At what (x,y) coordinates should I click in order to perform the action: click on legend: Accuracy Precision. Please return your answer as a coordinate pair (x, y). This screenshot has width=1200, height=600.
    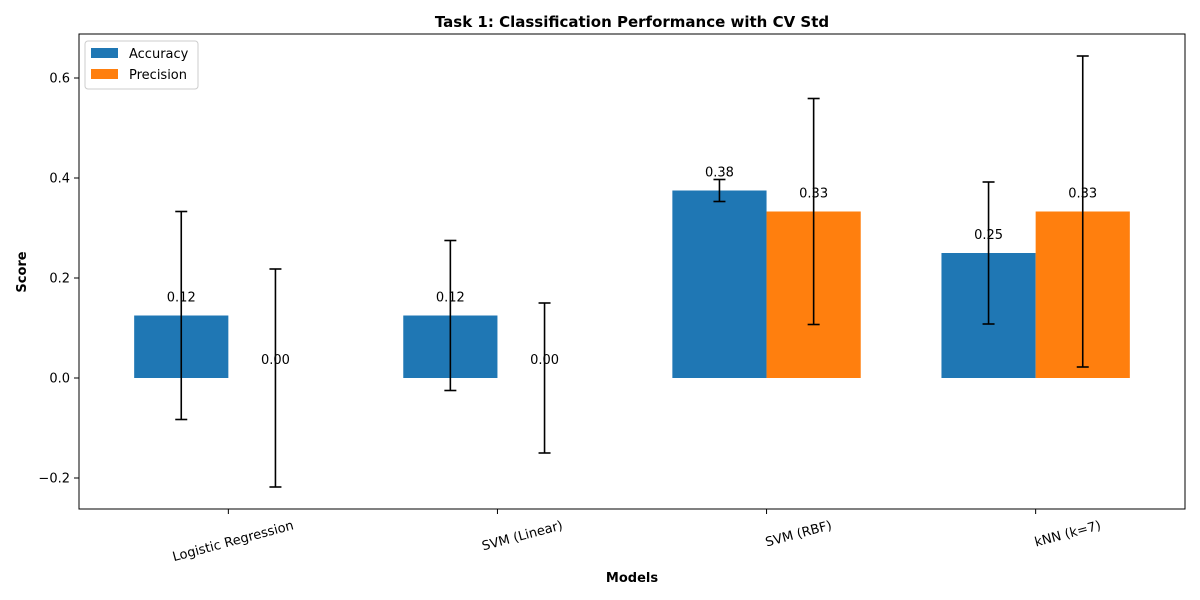
    Looking at the image, I should click on (141, 65).